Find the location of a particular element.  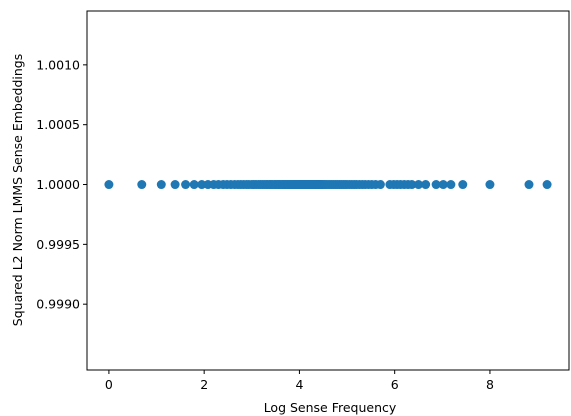

x-axis-ticks: 0 2 4 6 8 is located at coordinates (299, 381).